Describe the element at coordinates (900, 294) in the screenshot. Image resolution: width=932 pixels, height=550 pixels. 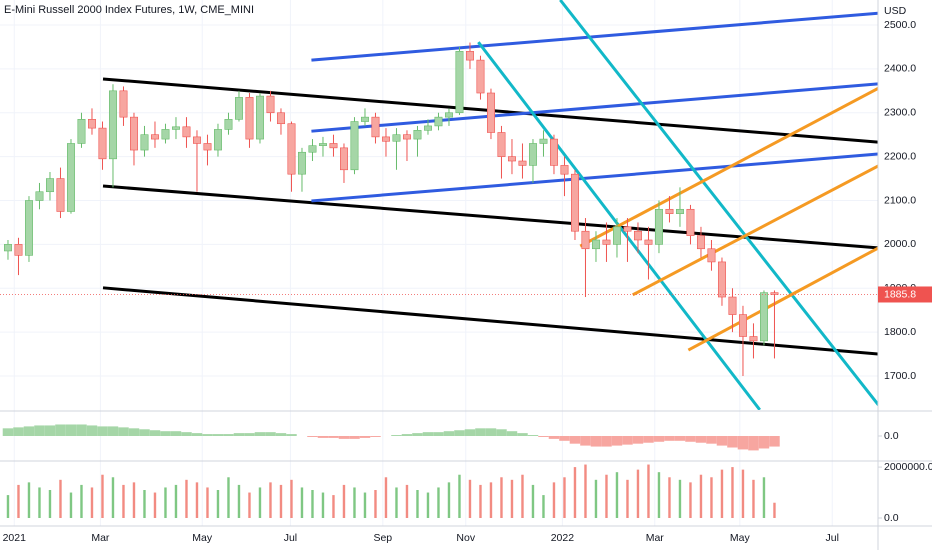
I see `last-price-label: 1885.8` at that location.